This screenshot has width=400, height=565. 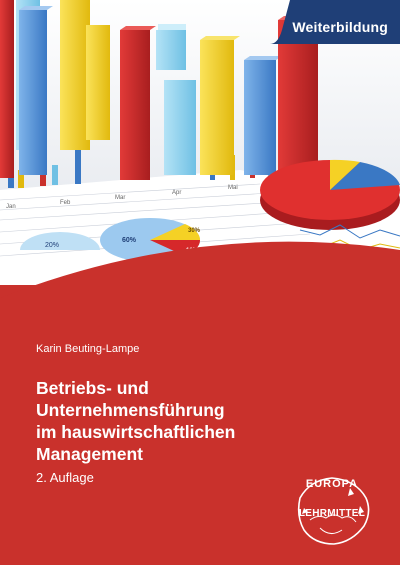 I want to click on month-label: Apr, so click(x=176, y=193).